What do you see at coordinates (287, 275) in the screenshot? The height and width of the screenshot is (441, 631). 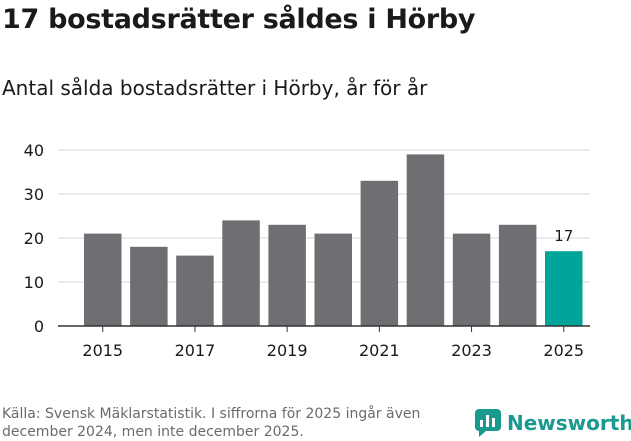 I see `bar-2019` at bounding box center [287, 275].